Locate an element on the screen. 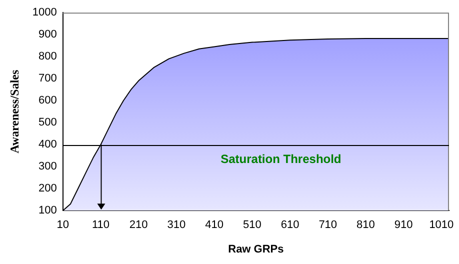 This screenshot has height=264, width=459. x-tick-label: 1010 is located at coordinates (441, 225).